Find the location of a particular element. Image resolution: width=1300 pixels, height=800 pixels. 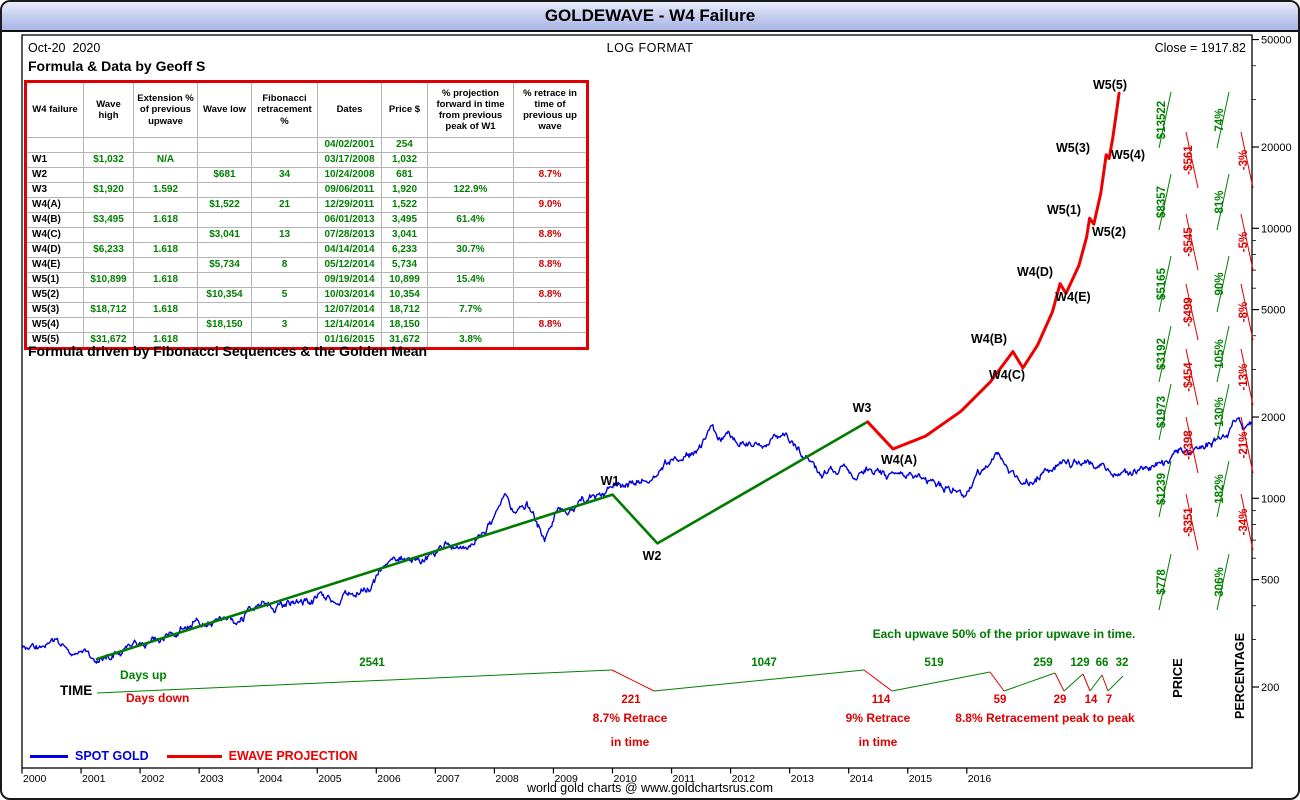

x-tick-label: 2008 is located at coordinates (507, 779).